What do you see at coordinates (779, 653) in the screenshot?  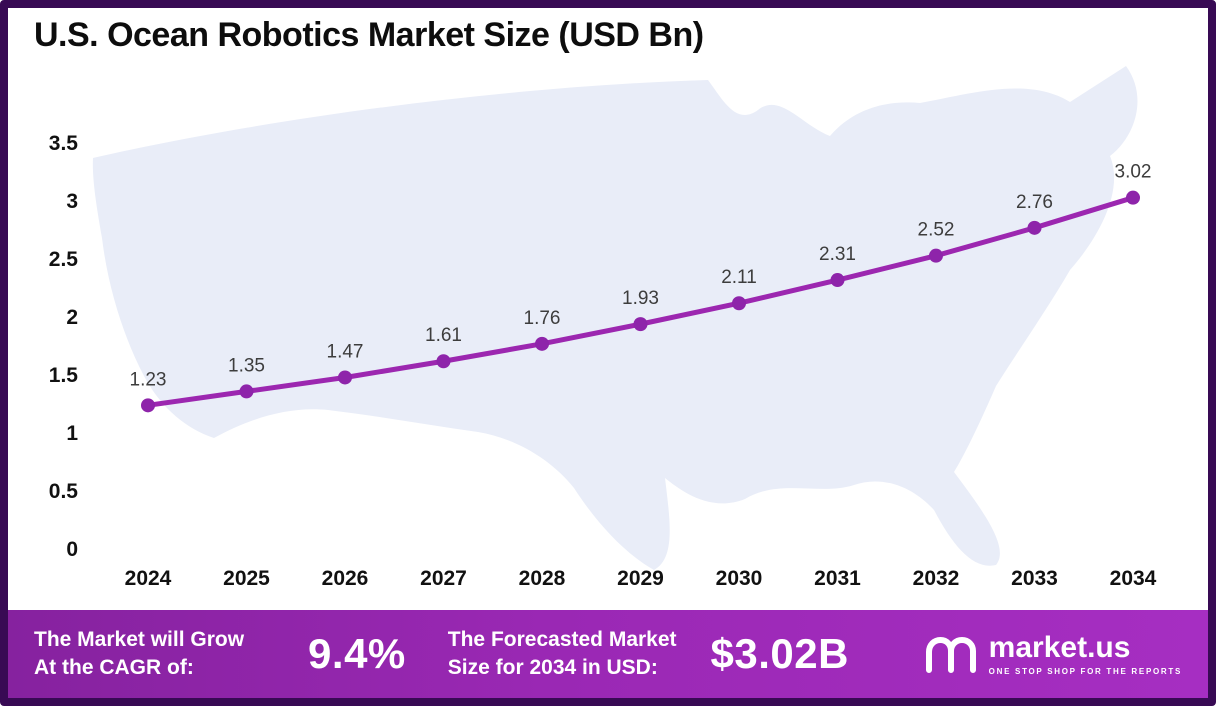 I see `forecast-value: $3.02B` at bounding box center [779, 653].